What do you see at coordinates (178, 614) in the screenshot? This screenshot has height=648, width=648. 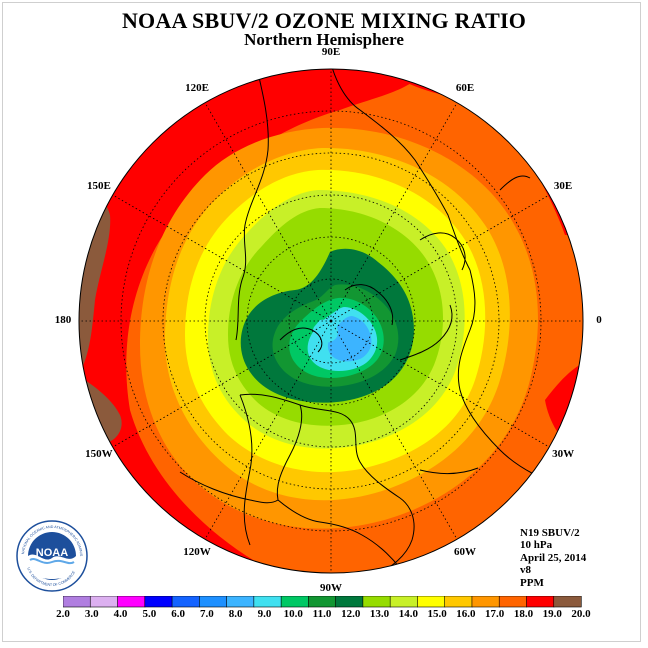 I see `color-scale-tick: 6.0` at bounding box center [178, 614].